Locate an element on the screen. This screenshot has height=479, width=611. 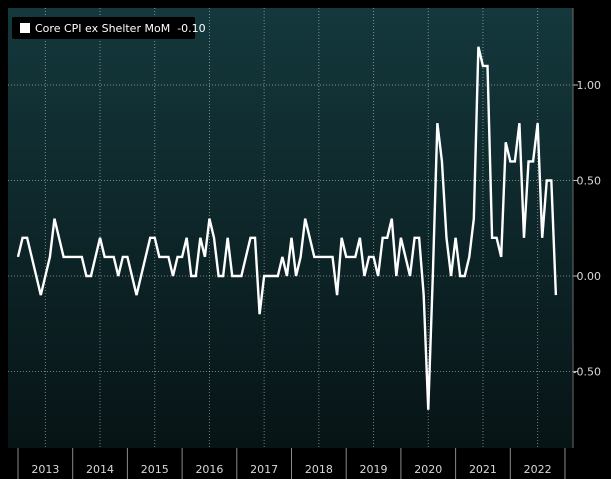
x-tick-label: 2019 is located at coordinates (374, 469).